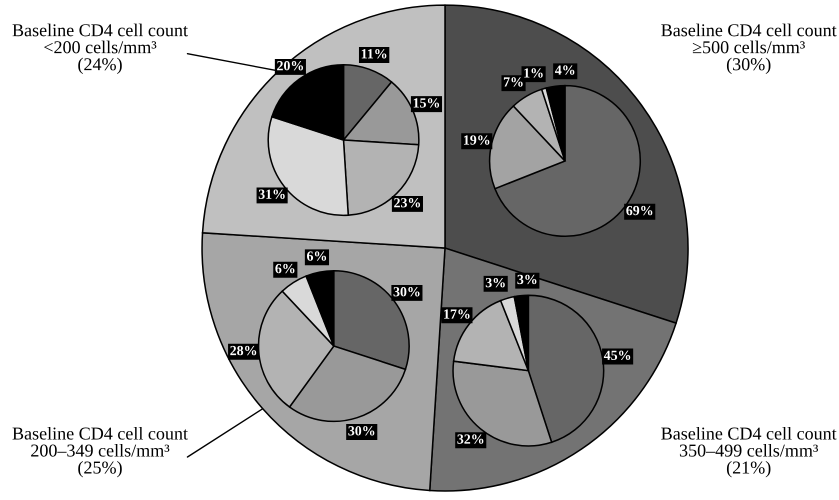  Describe the element at coordinates (271, 194) in the screenshot. I see `data-label: 31%` at that location.